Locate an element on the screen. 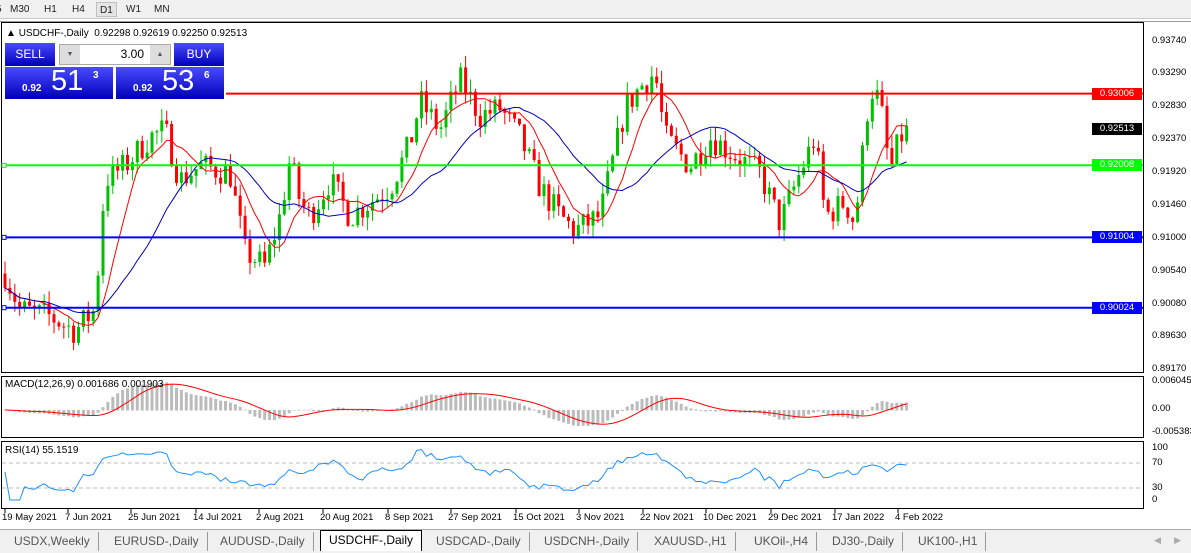 Image resolution: width=1191 pixels, height=553 pixels. volume-increase-icon: ▲ is located at coordinates (160, 54).